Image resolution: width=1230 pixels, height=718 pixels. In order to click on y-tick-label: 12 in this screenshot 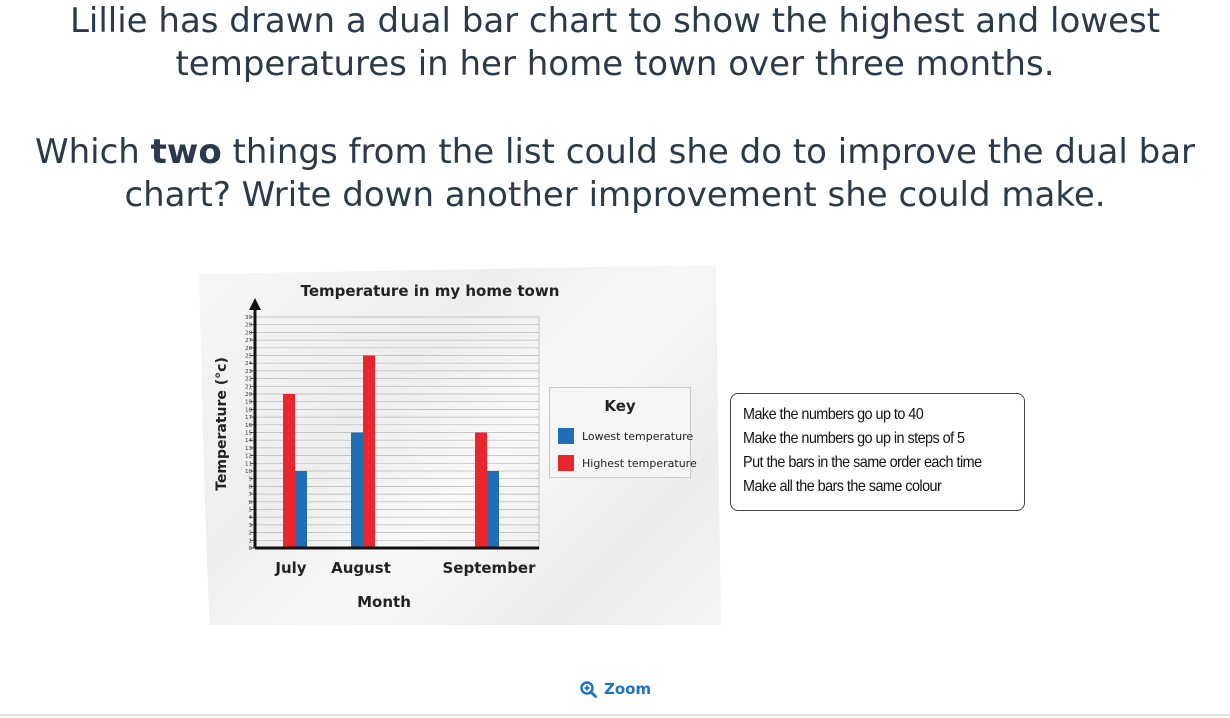, I will do `click(248, 457)`.